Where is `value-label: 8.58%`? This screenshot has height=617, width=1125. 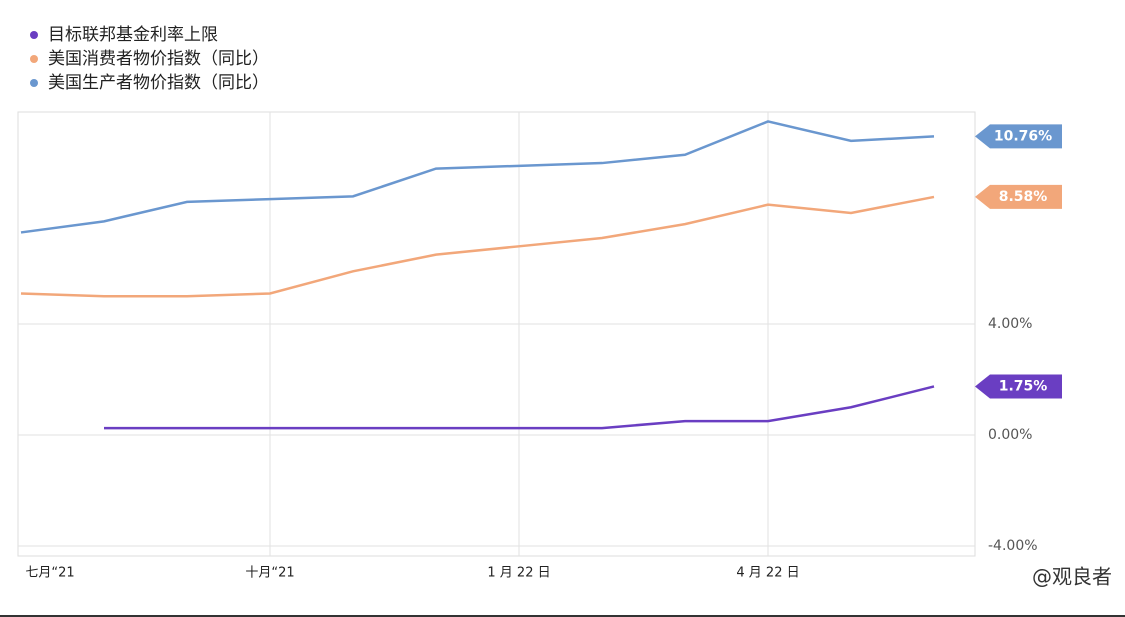 value-label: 8.58% is located at coordinates (1023, 197).